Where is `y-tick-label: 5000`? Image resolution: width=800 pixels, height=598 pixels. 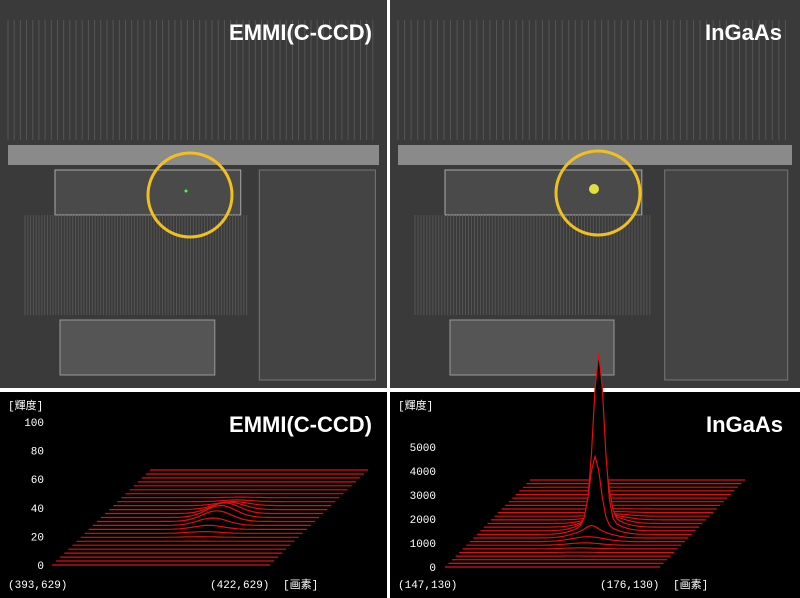
y-tick-label: 5000 is located at coordinates (423, 449).